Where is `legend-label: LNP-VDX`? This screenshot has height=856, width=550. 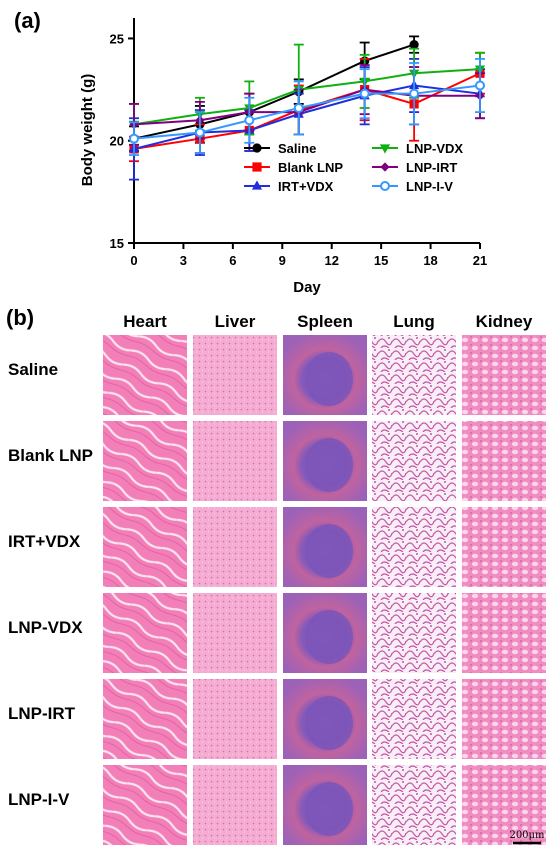
legend-label: LNP-VDX is located at coordinates (434, 148).